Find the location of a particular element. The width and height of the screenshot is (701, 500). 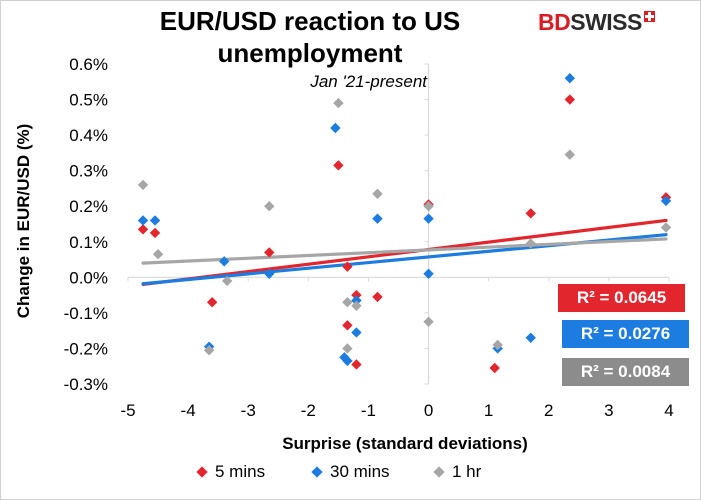

legend-label-5-mins: 5 mins is located at coordinates (240, 471).